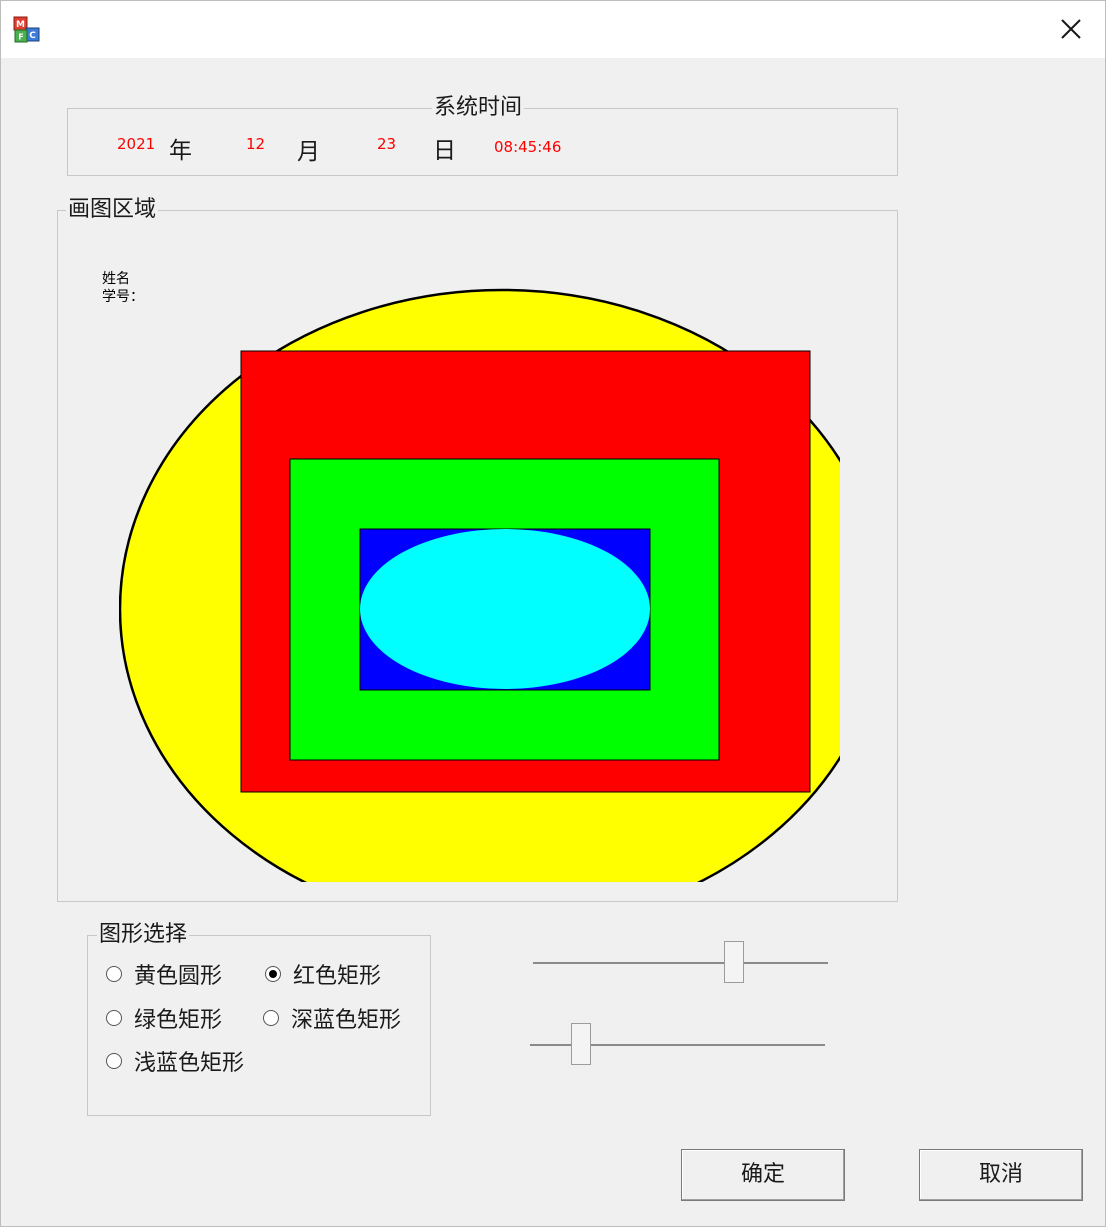 This screenshot has width=1106, height=1227. What do you see at coordinates (116, 279) in the screenshot?
I see `name-label: 姓名` at bounding box center [116, 279].